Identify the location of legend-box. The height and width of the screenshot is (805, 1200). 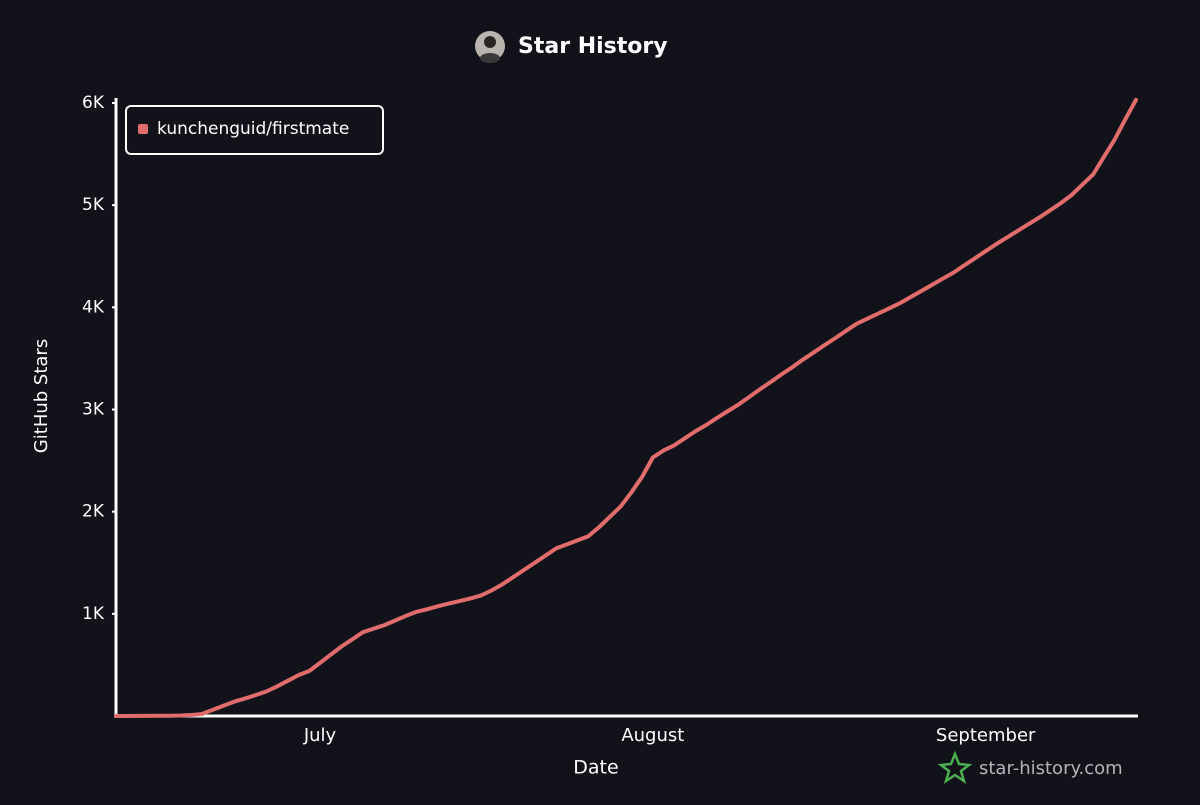
(254, 130).